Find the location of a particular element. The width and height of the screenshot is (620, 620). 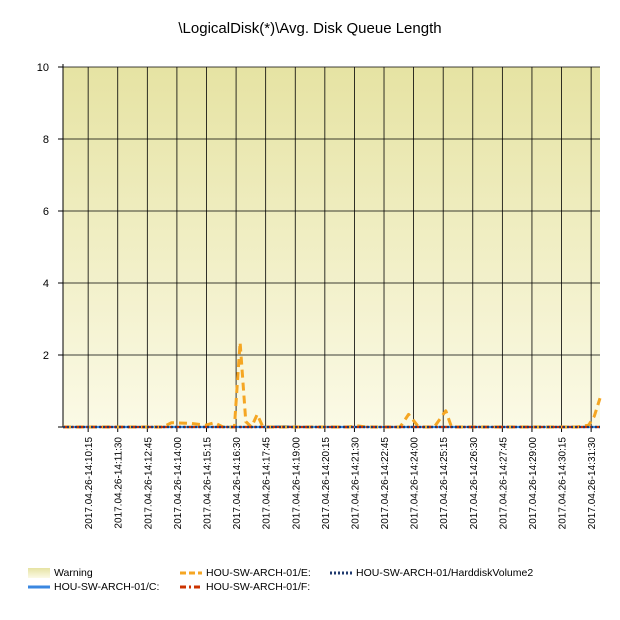

y-tick-label: 6 is located at coordinates (46, 212).